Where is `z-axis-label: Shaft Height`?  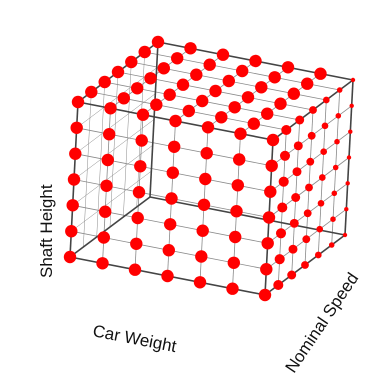 z-axis-label: Shaft Height is located at coordinates (46, 231).